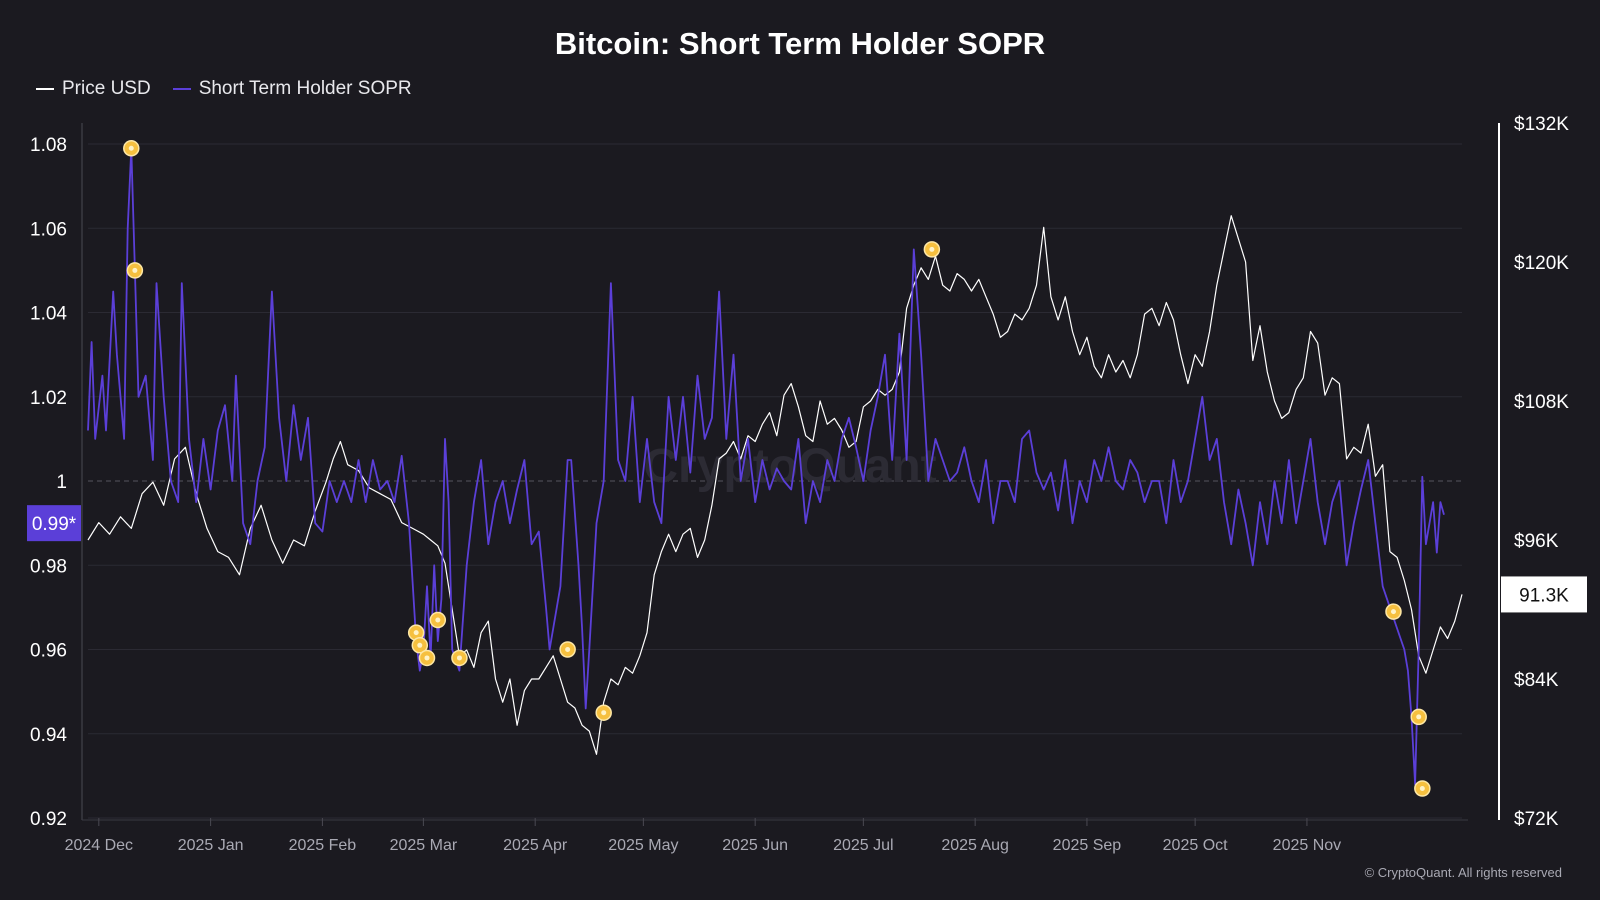 This screenshot has height=900, width=1600. I want to click on left-tick-label-1: 0.94, so click(48, 735).